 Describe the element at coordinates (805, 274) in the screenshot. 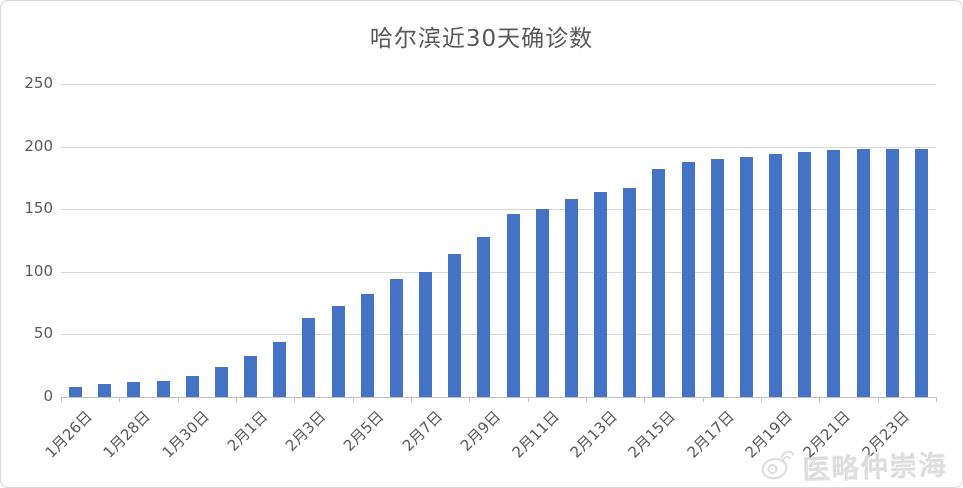

I see `bar-2月20日` at that location.